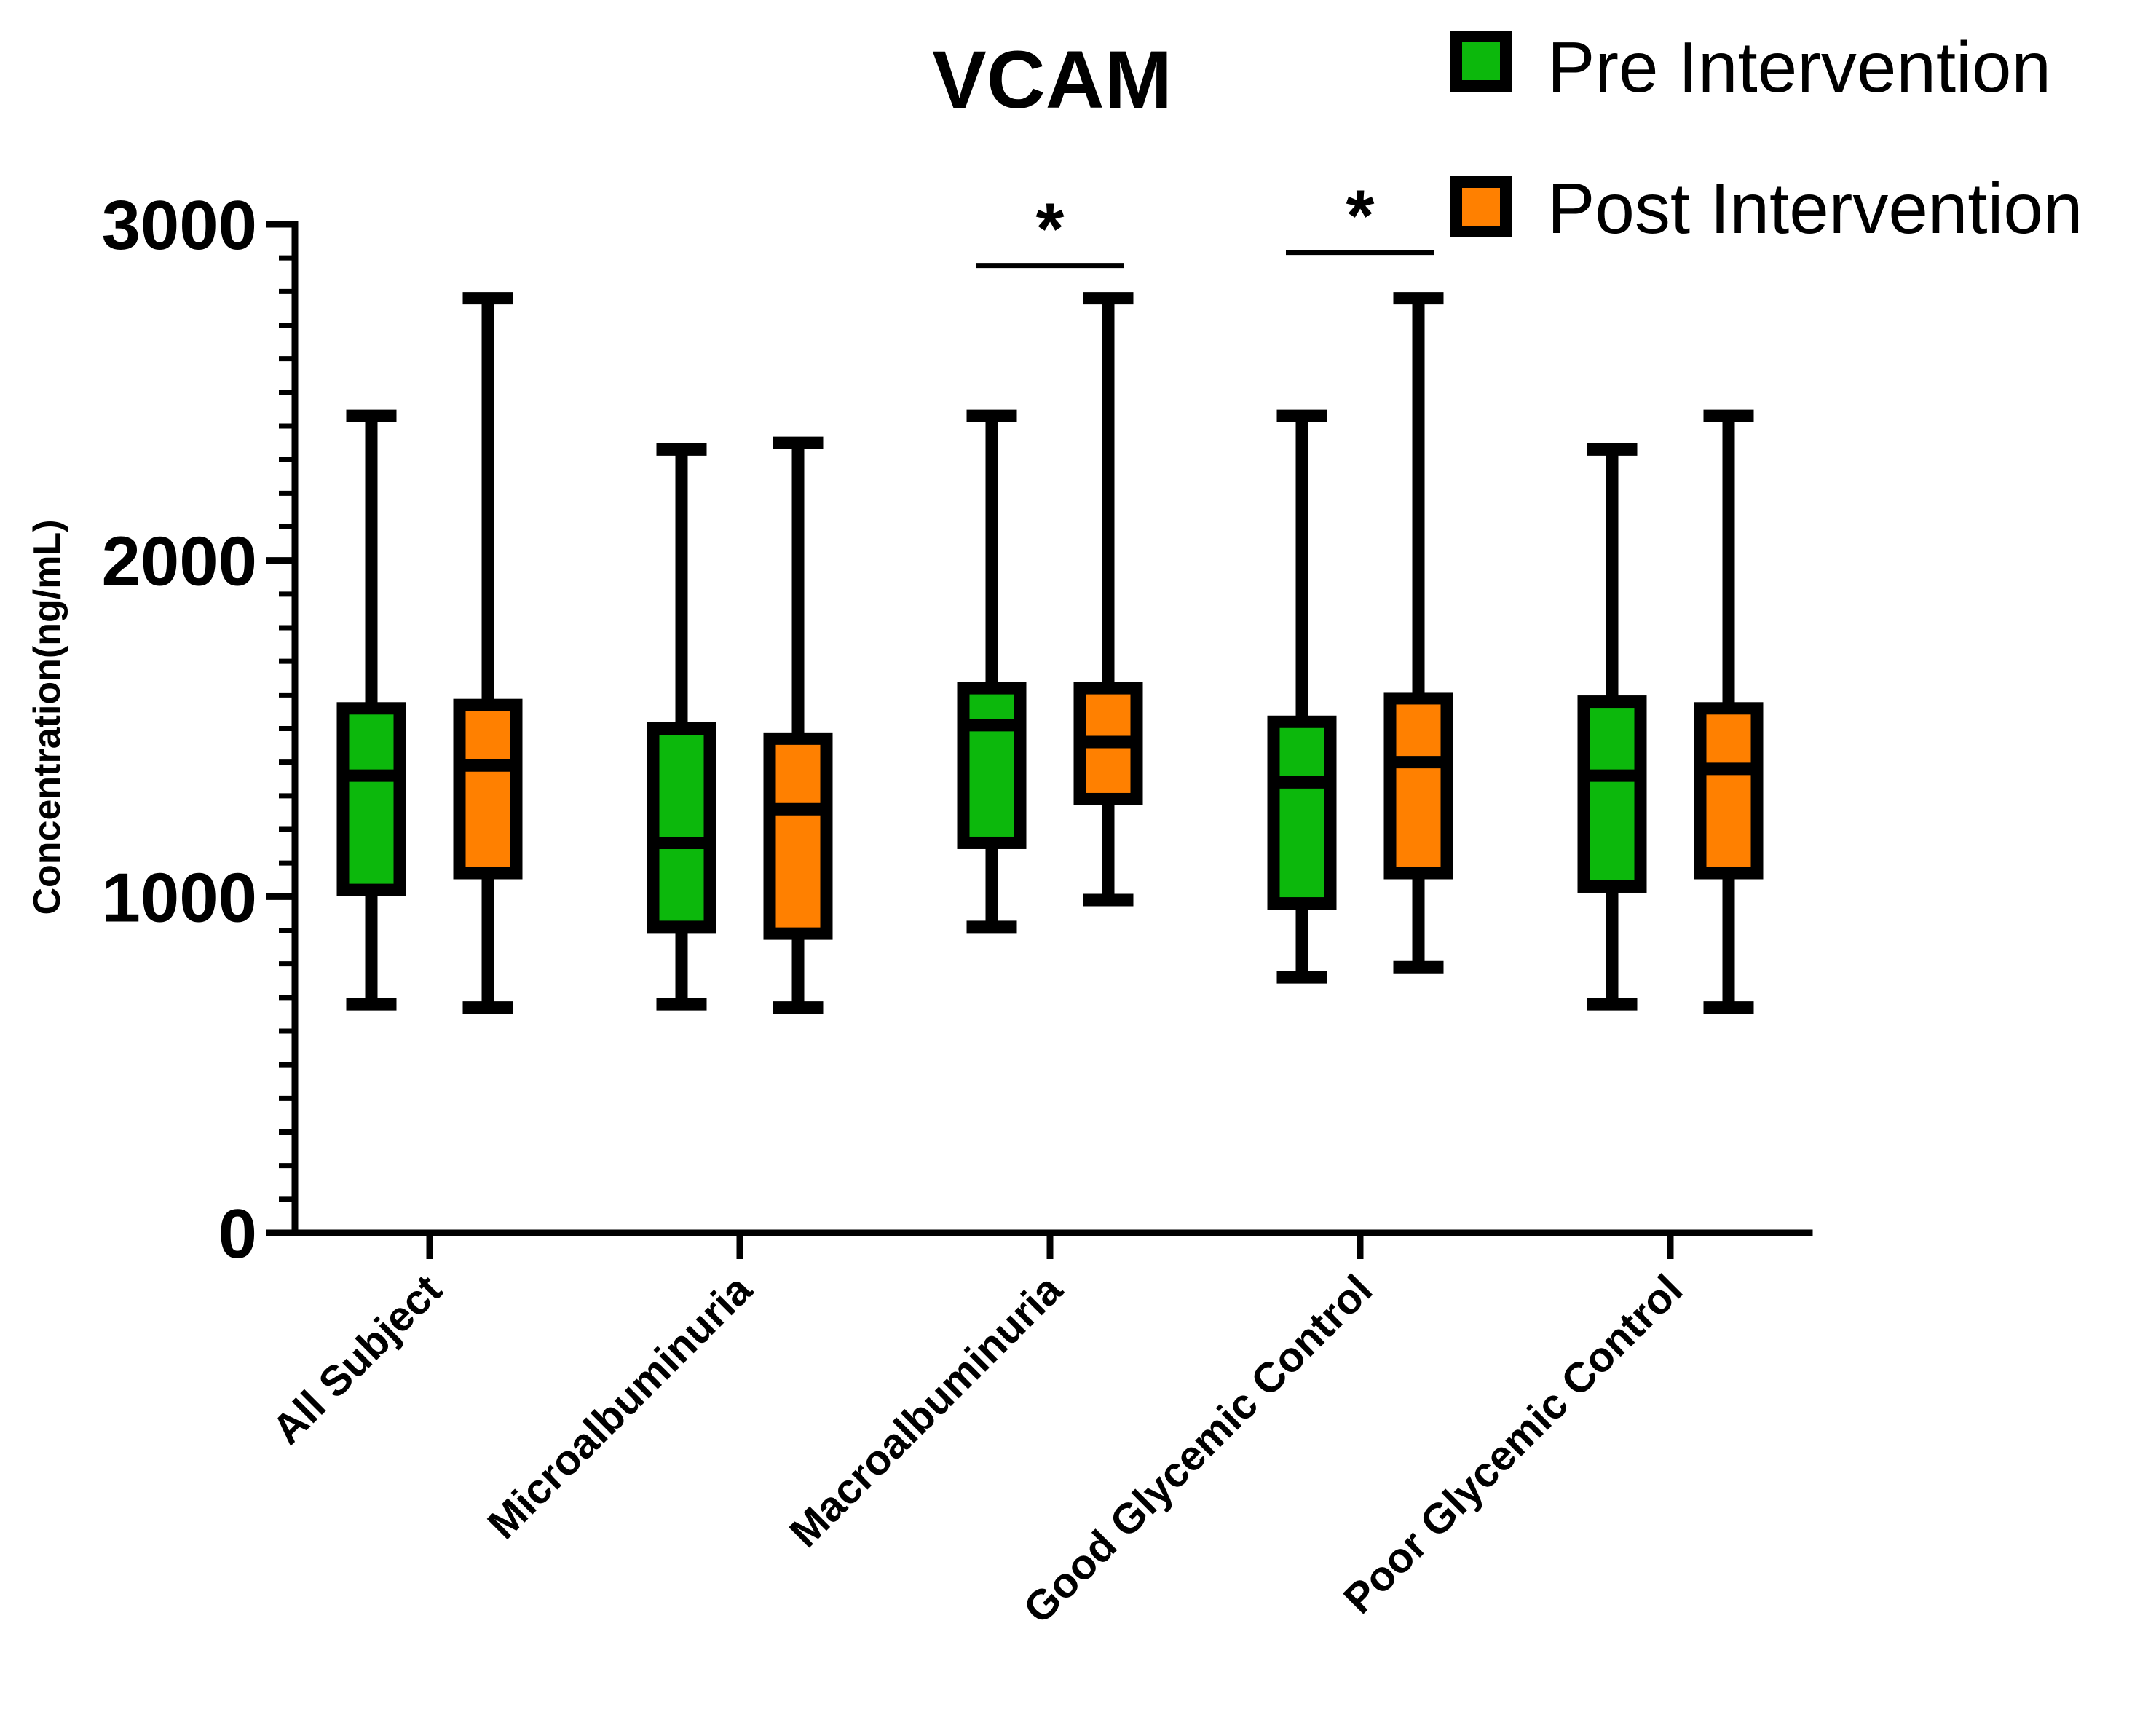 The height and width of the screenshot is (1736, 2132). What do you see at coordinates (926, 1411) in the screenshot?
I see `x-tick-label: Macroalbuminuria` at bounding box center [926, 1411].